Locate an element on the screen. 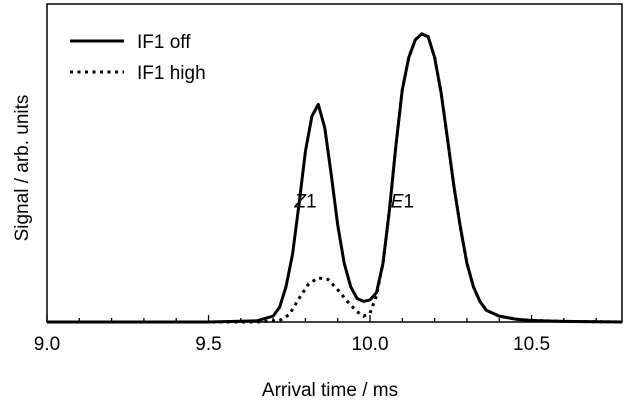 The image size is (624, 408). annotation-z1: Z1 is located at coordinates (304, 201).